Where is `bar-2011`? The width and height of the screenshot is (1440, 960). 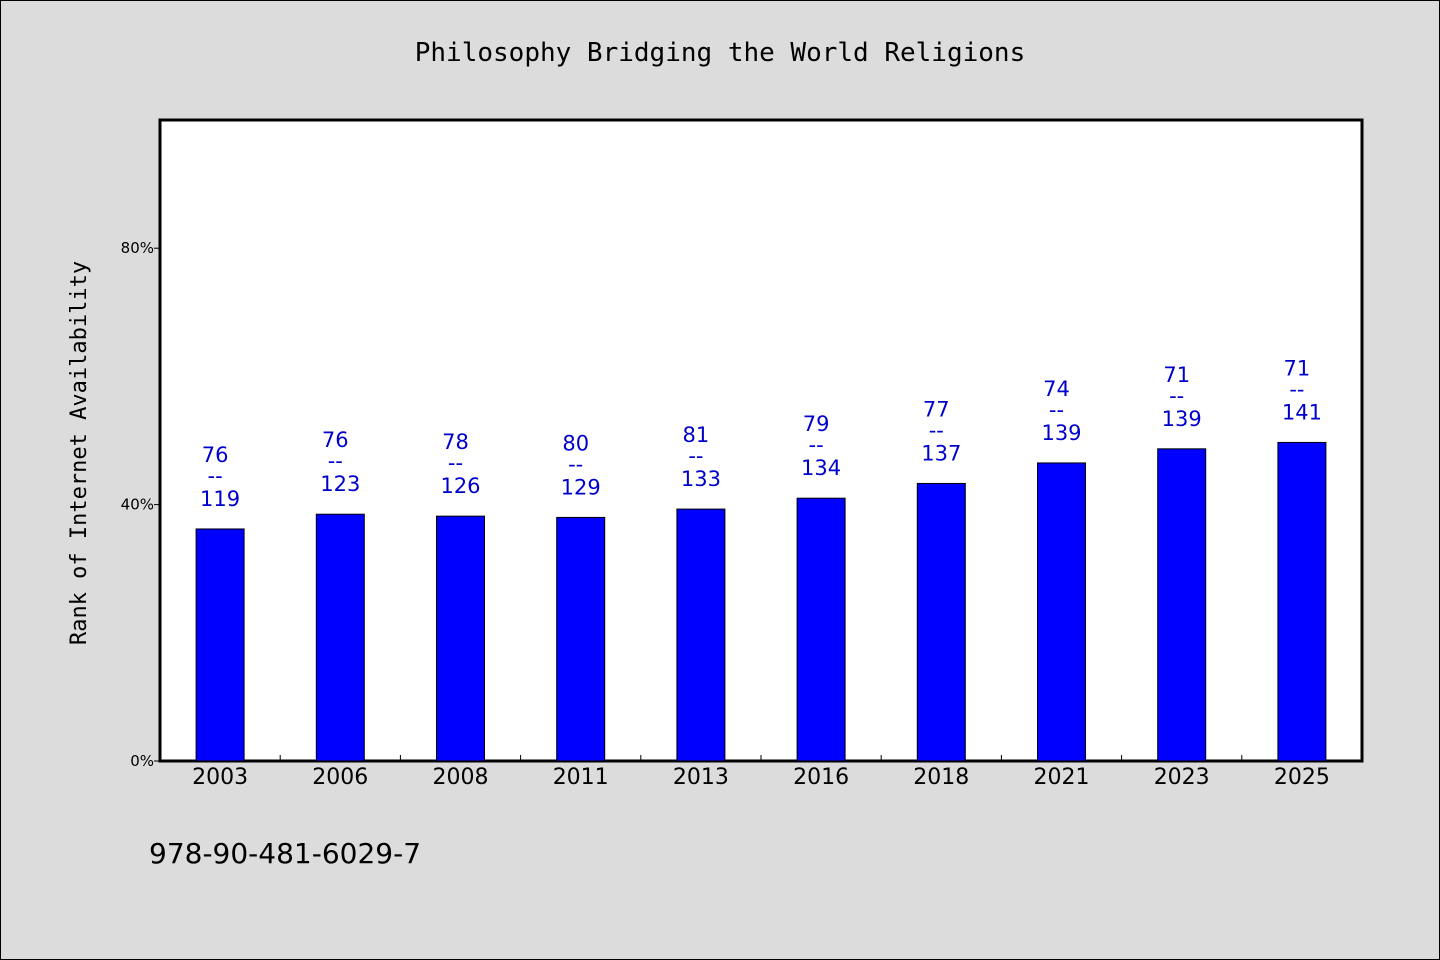
bar-2011 is located at coordinates (581, 639).